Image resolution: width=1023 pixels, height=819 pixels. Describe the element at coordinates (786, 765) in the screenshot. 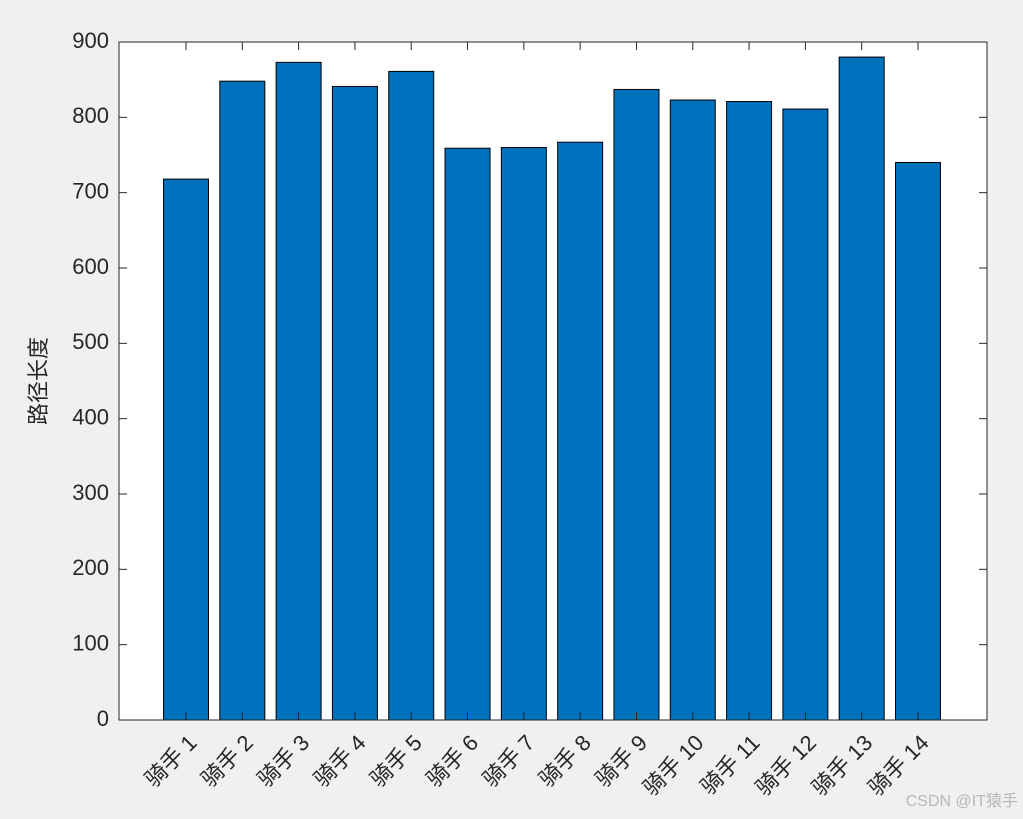

I see `x-tick-label: 骑手 12` at that location.